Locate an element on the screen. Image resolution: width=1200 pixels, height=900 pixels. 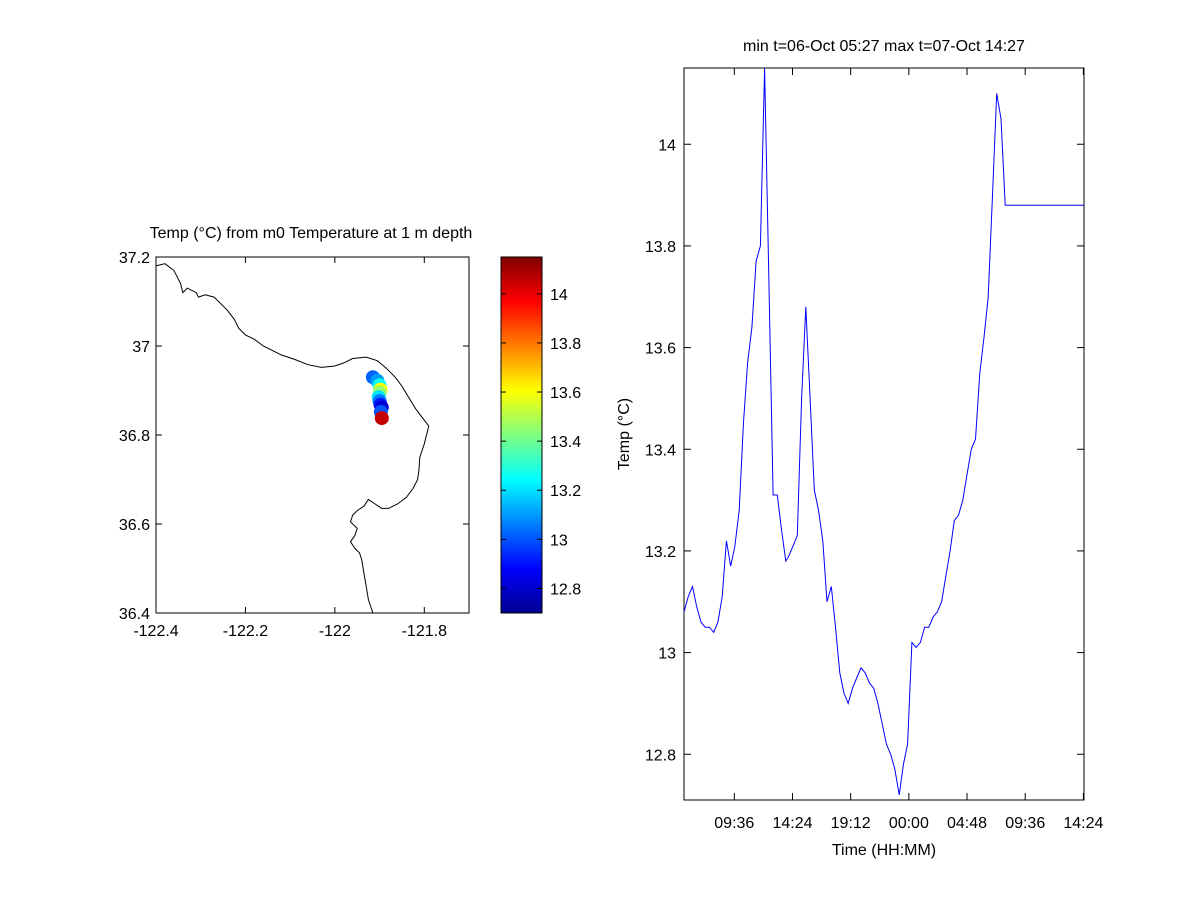
line-ytick-label-2: 13.2 is located at coordinates (660, 552).